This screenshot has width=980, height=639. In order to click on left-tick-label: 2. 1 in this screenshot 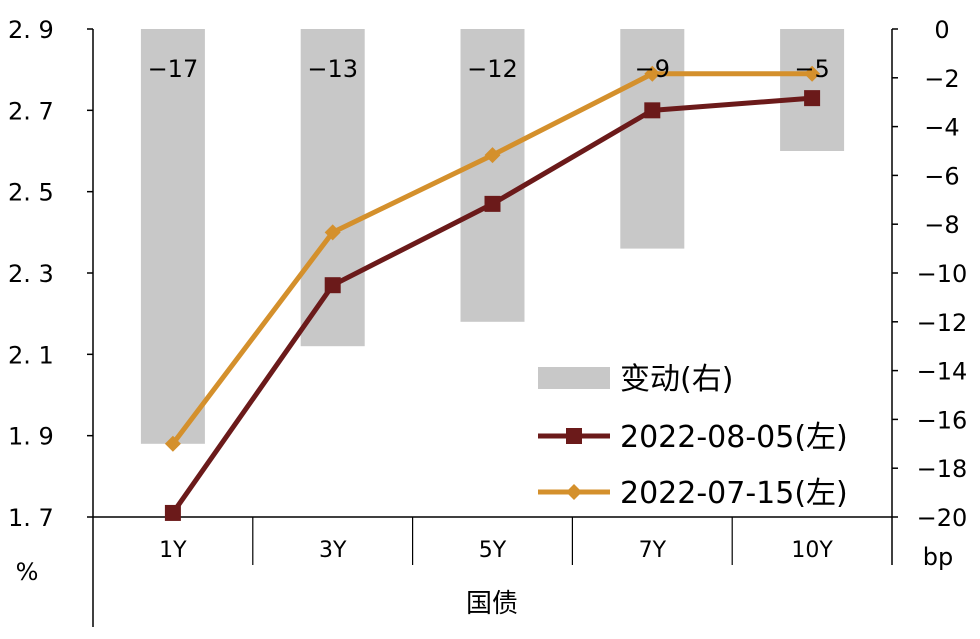, I will do `click(31, 355)`.